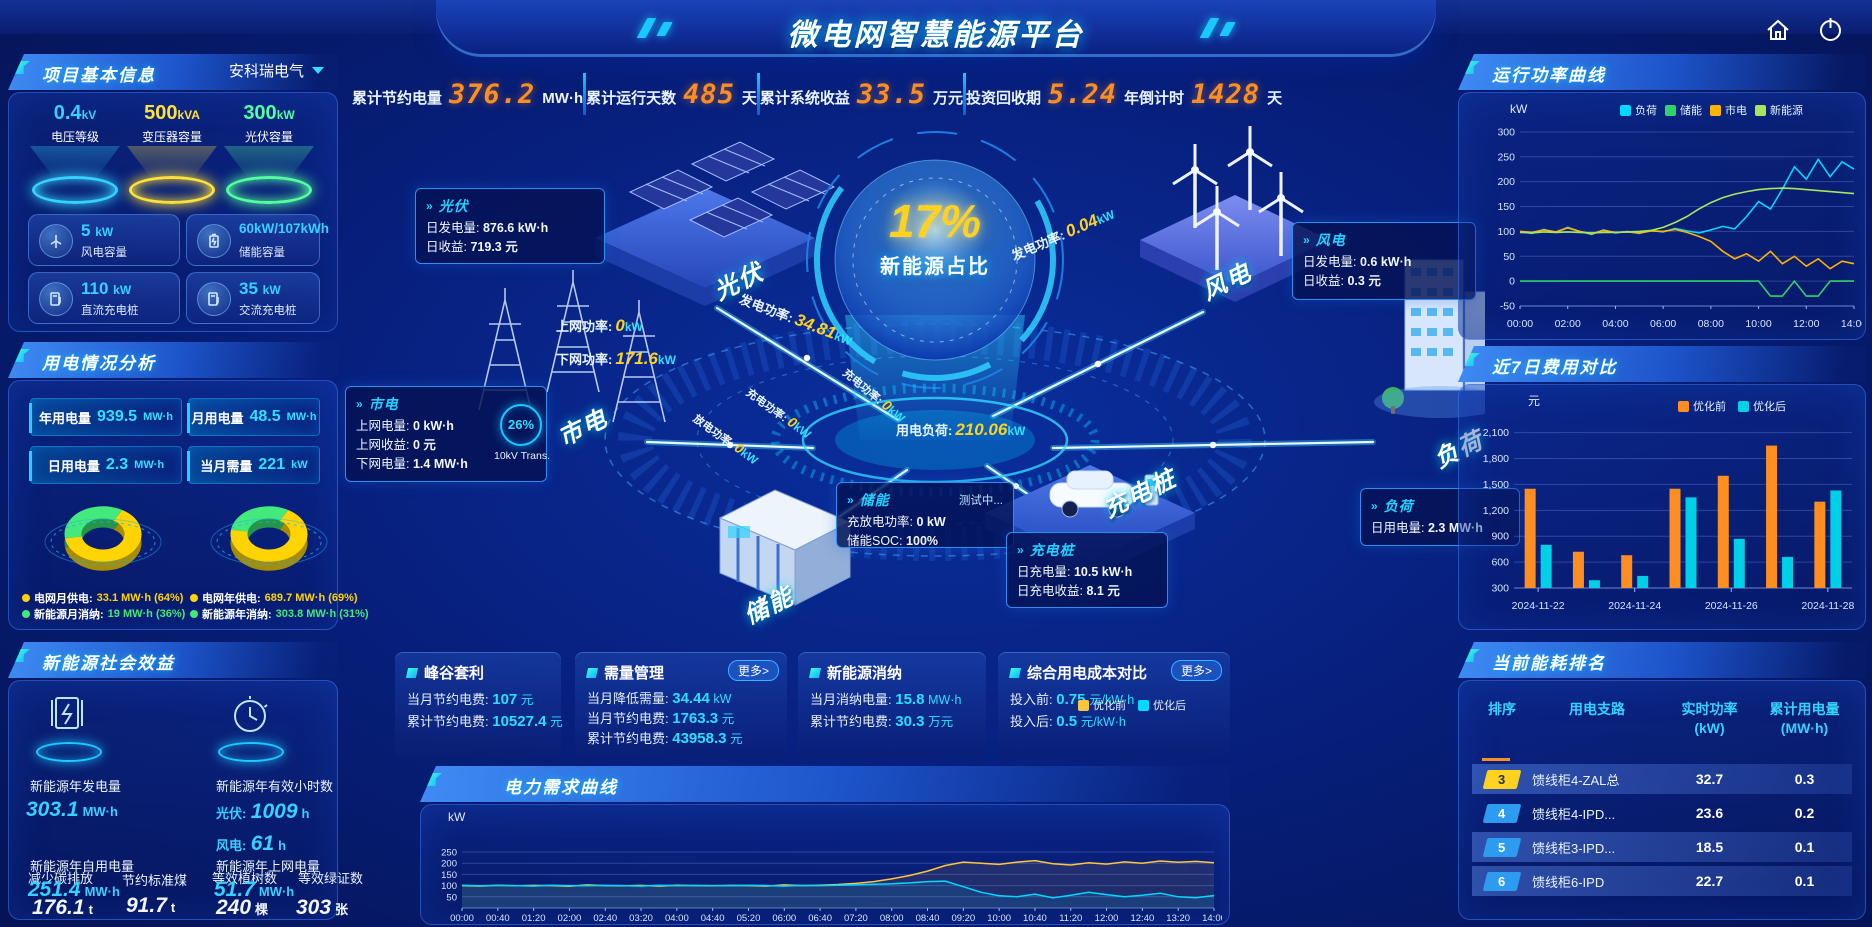 This screenshot has height=927, width=1872. I want to click on panel-title: 运行功率曲线, so click(1549, 75).